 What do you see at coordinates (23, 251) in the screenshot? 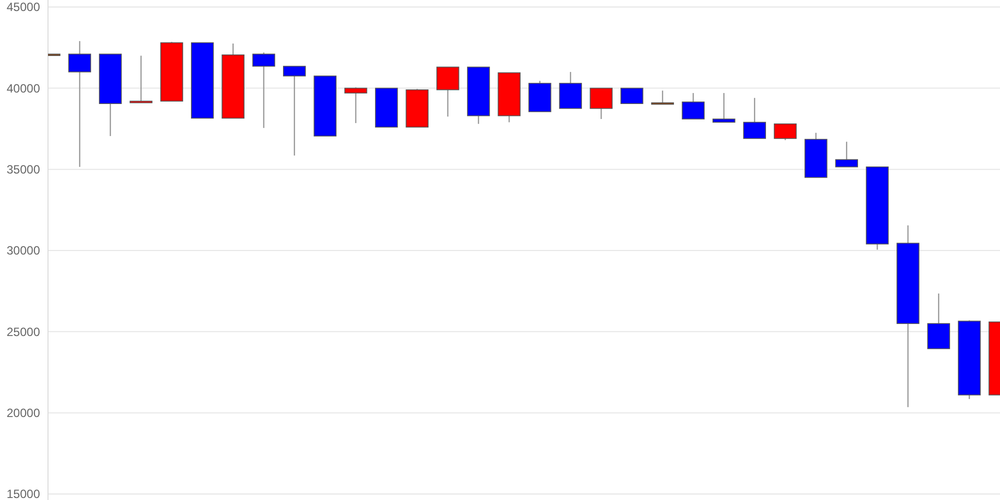
I see `y-tick-label: 30000` at bounding box center [23, 251].